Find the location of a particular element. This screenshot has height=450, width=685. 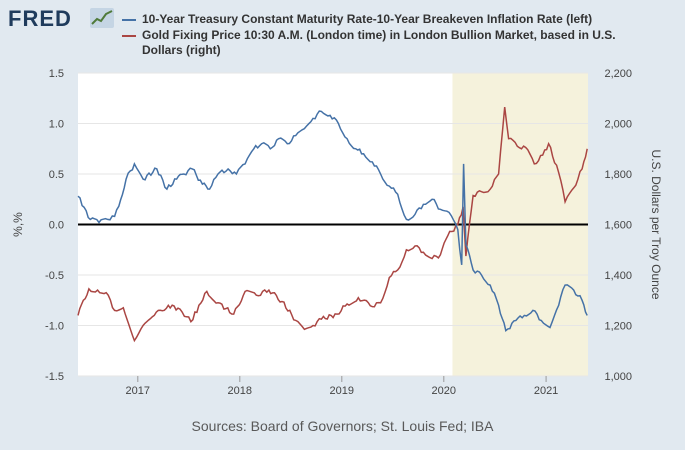

y-right-tick-label: 1,000 is located at coordinates (618, 377).